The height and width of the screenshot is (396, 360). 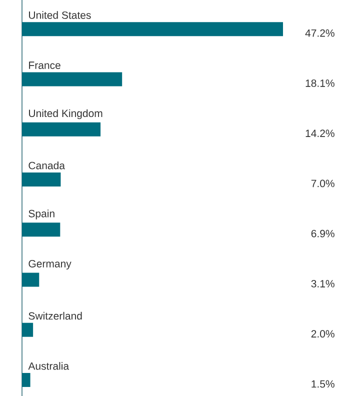 I want to click on data-label: 3.1%, so click(x=322, y=284).